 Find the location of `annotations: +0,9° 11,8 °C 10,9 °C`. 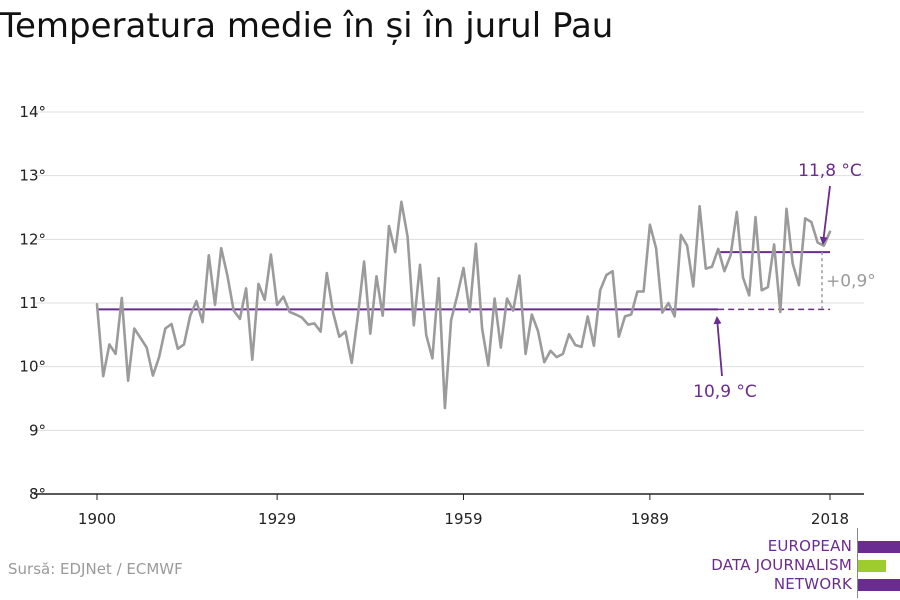

annotations: +0,9° 11,8 °C 10,9 °C is located at coordinates (784, 281).